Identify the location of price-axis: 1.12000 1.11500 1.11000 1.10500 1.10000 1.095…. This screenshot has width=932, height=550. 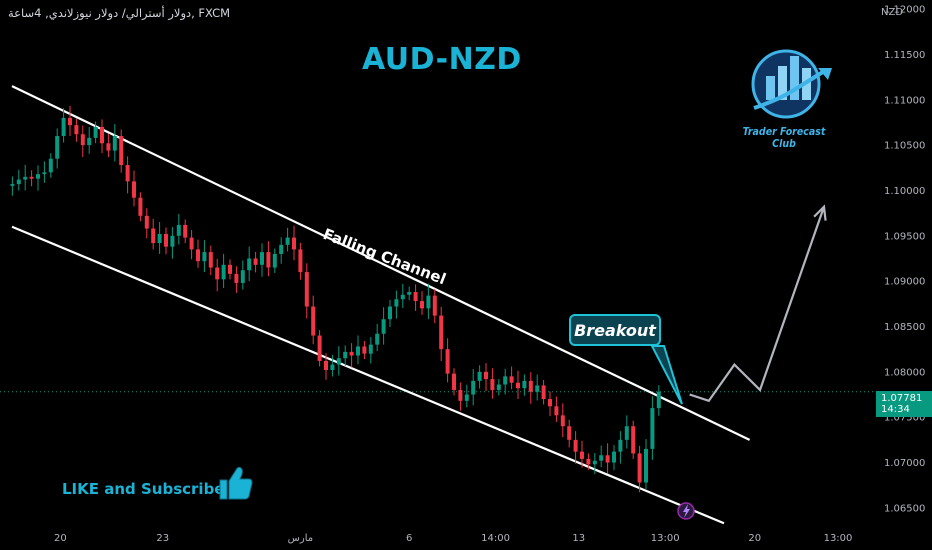
(904, 260).